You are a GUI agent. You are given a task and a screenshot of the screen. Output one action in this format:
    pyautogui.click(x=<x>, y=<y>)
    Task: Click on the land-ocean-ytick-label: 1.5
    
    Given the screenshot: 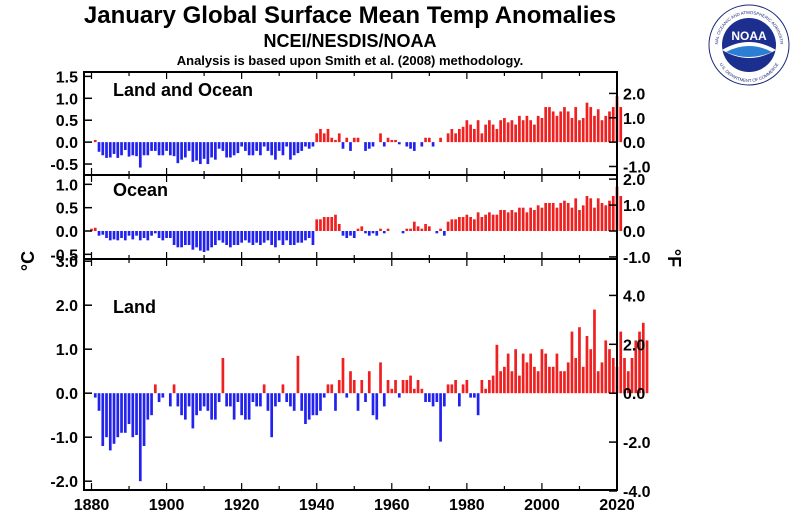 What is the action you would take?
    pyautogui.click(x=67, y=77)
    